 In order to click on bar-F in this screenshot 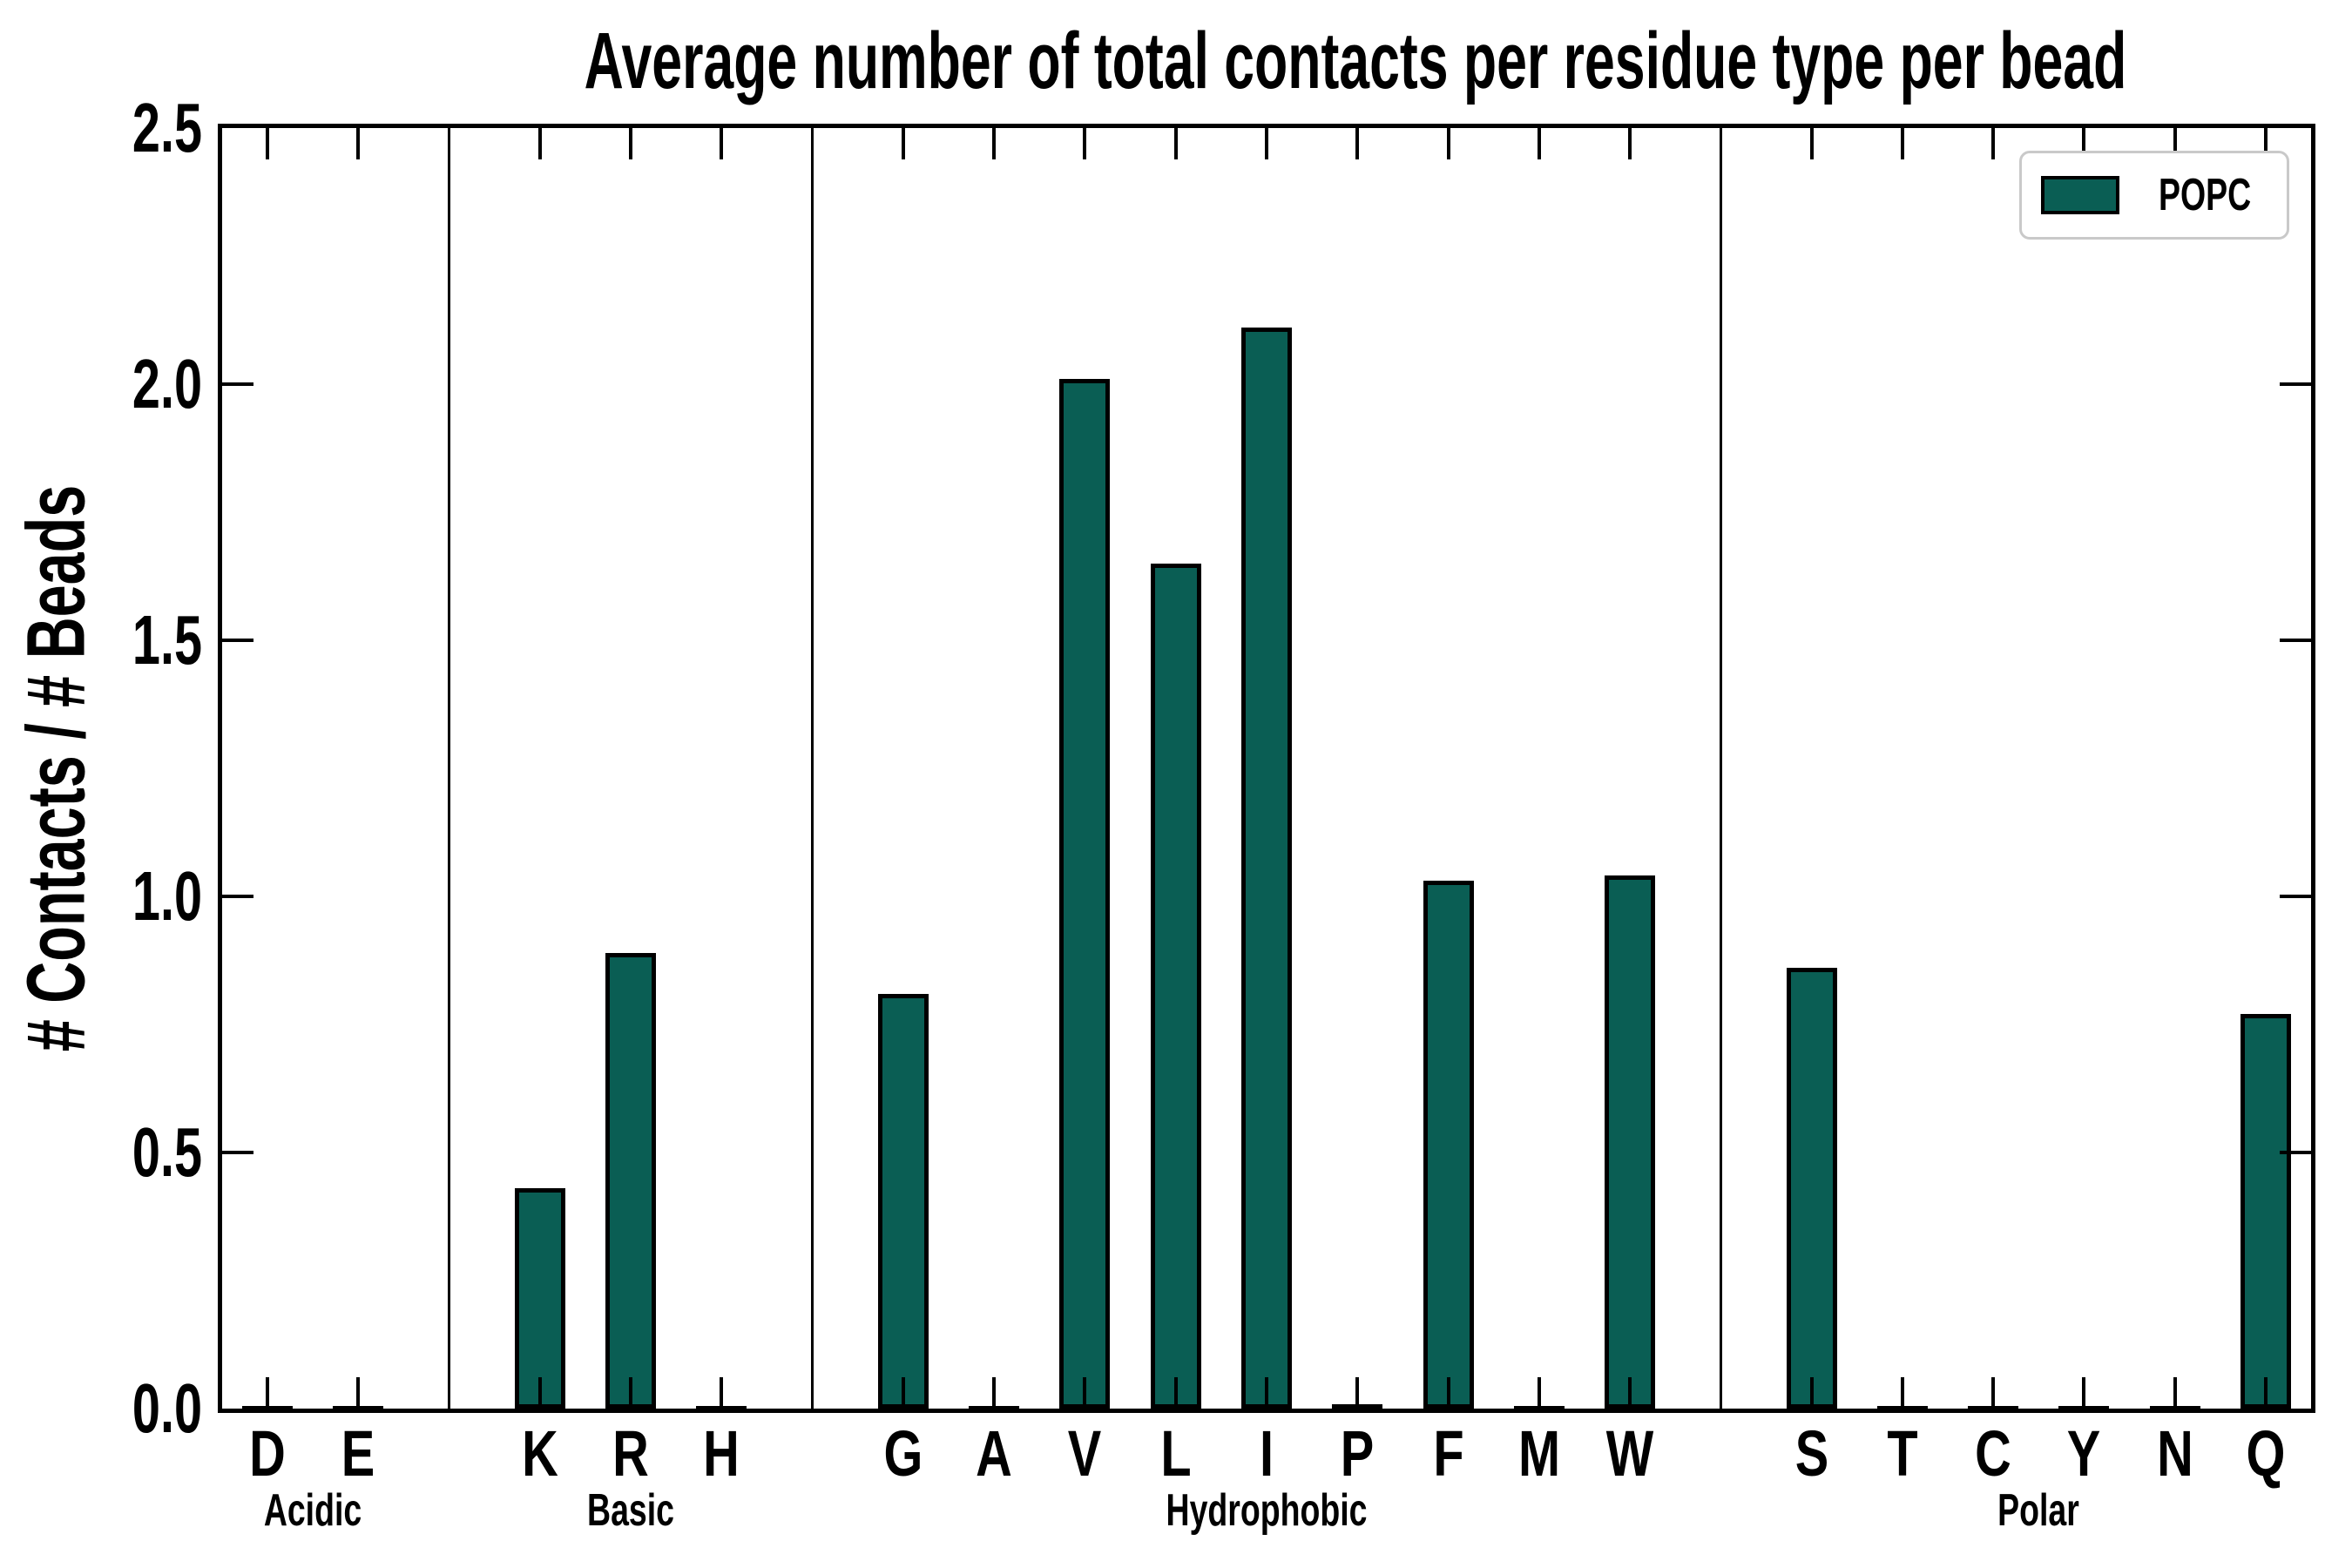, I will do `click(1448, 1145)`.